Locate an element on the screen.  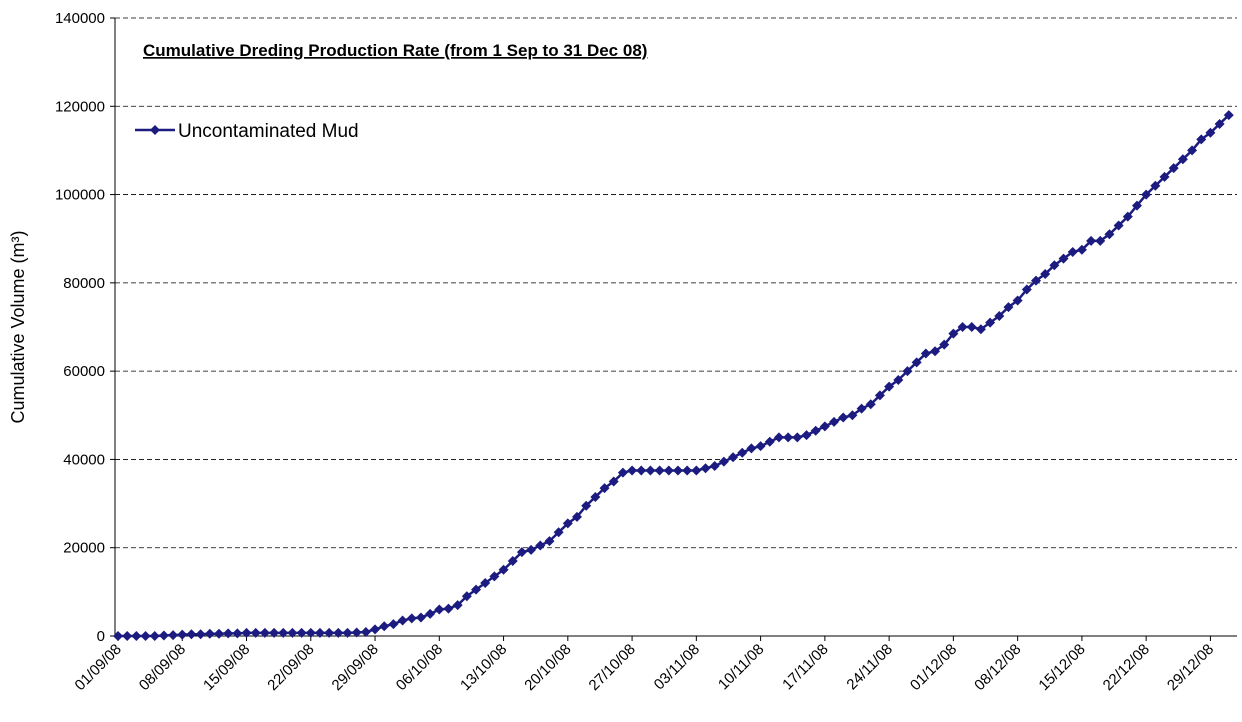
x-tick-label: 22/12/08 is located at coordinates (1126, 667).